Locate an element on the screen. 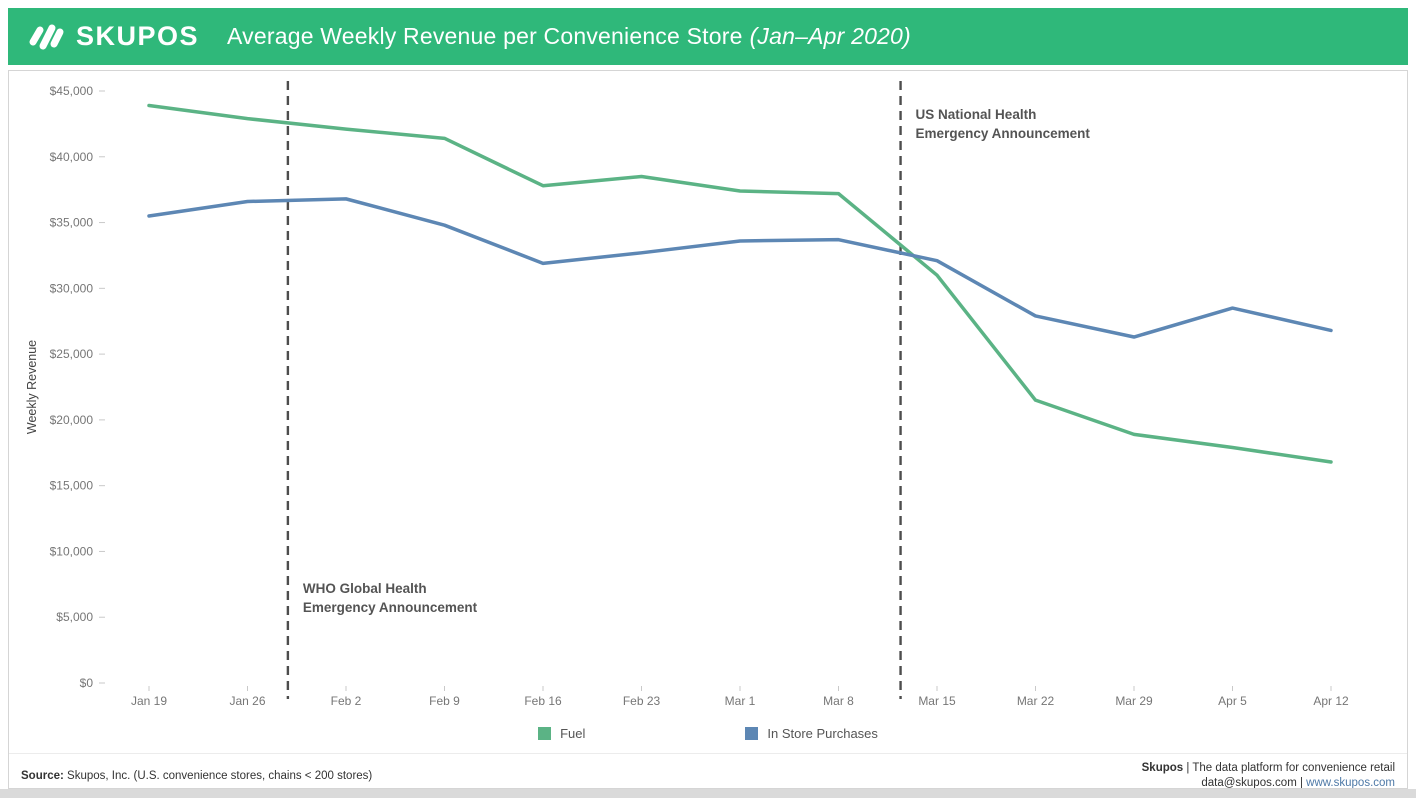  branding-company: Skupos is located at coordinates (1162, 768).